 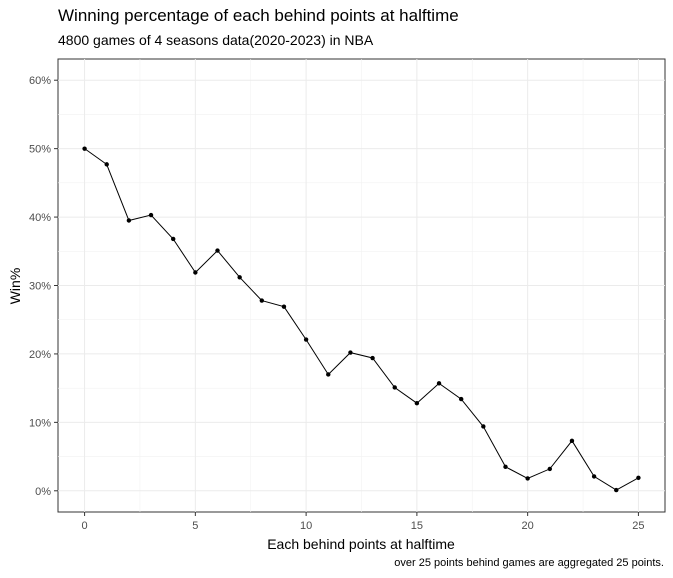 What do you see at coordinates (40, 423) in the screenshot?
I see `y-tick-label: 10%` at bounding box center [40, 423].